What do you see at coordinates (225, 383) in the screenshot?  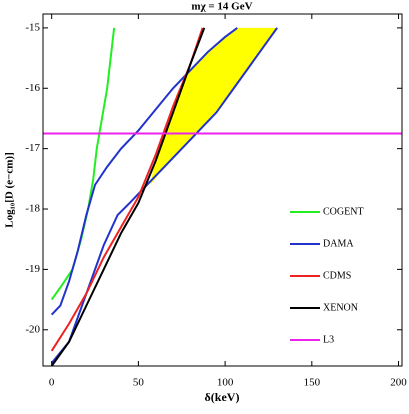 I see `x-tick-label: 100` at bounding box center [225, 383].